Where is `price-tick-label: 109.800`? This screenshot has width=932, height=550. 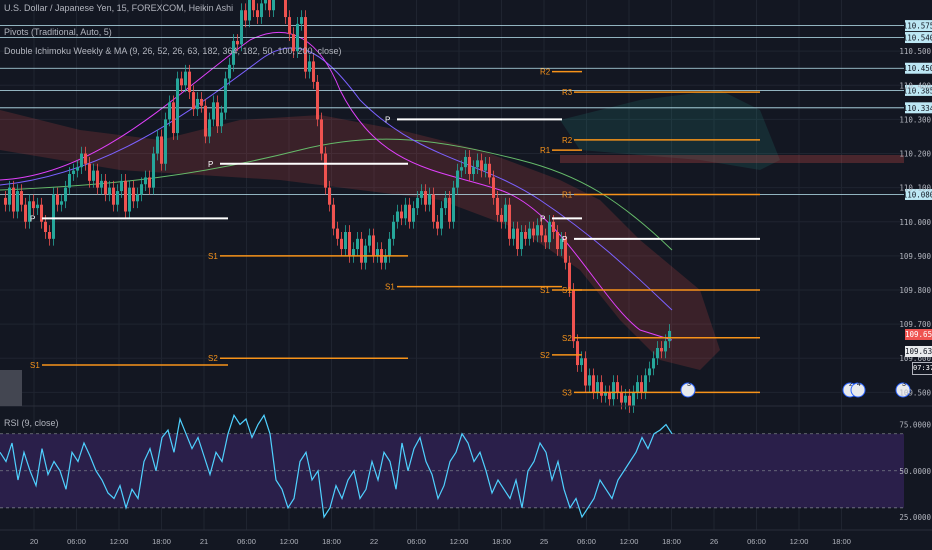 price-tick-label: 109.800 is located at coordinates (915, 290).